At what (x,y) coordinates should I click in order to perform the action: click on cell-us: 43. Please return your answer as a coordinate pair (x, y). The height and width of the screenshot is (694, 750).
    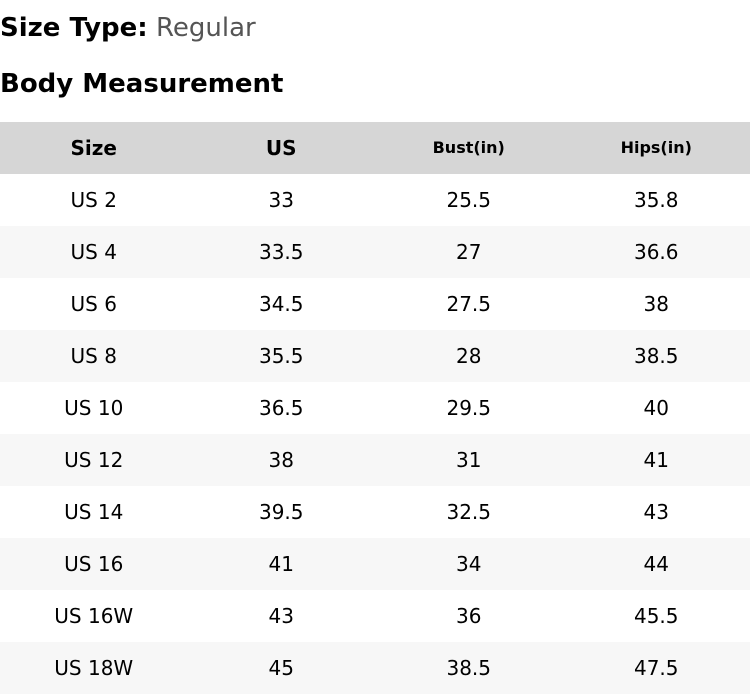
    Looking at the image, I should click on (281, 616).